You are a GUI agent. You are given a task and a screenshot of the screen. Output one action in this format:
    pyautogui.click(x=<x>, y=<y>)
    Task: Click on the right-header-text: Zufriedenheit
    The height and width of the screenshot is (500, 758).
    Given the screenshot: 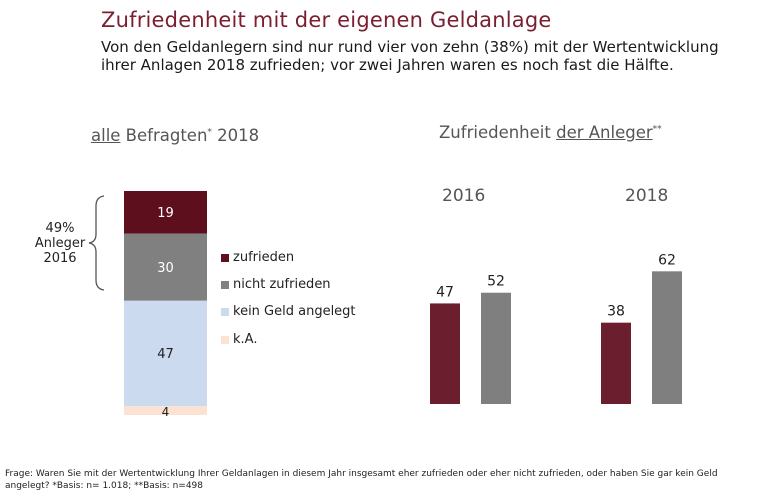 What is the action you would take?
    pyautogui.click(x=498, y=132)
    